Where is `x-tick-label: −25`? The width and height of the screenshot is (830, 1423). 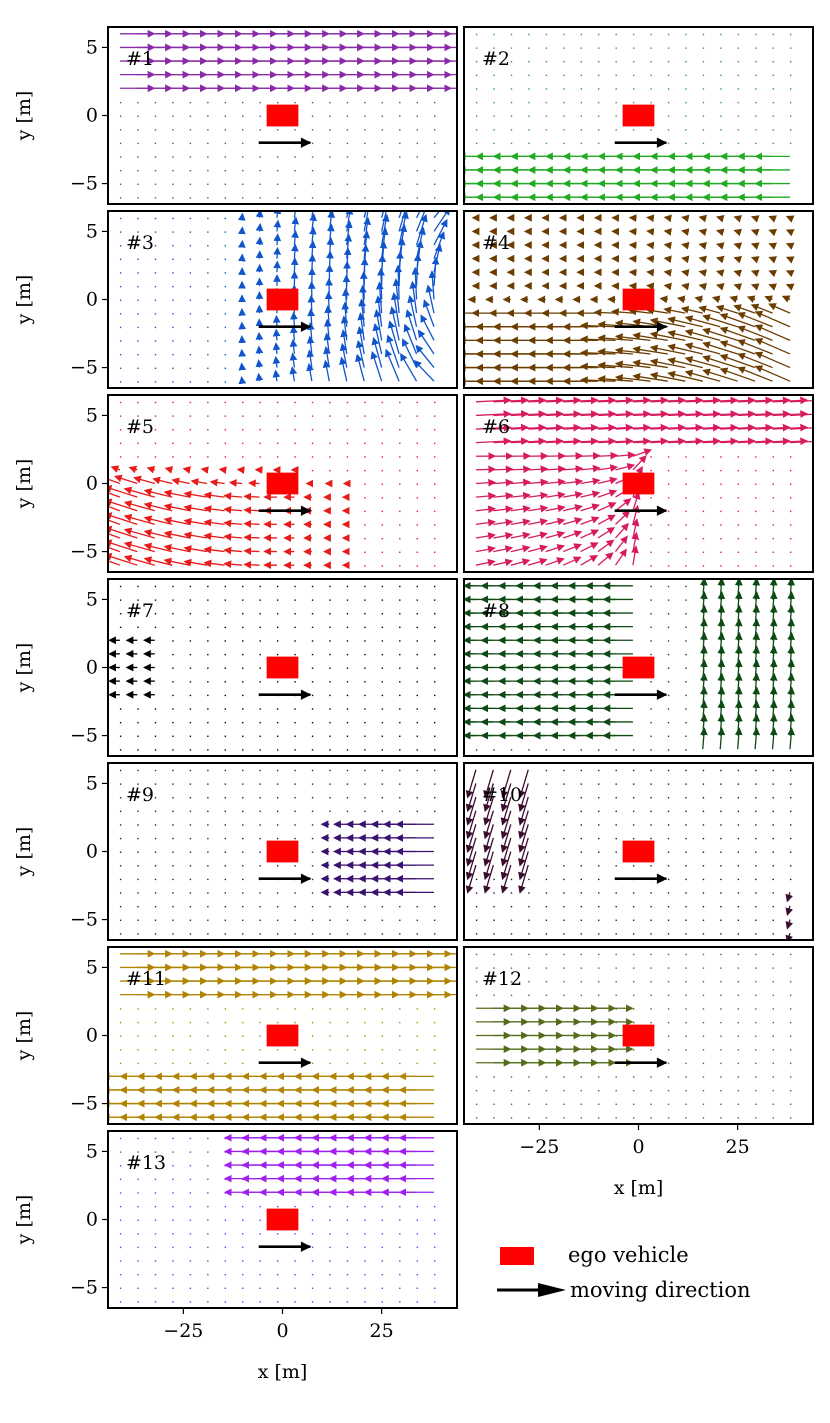 x-tick-label: −25 is located at coordinates (183, 1331).